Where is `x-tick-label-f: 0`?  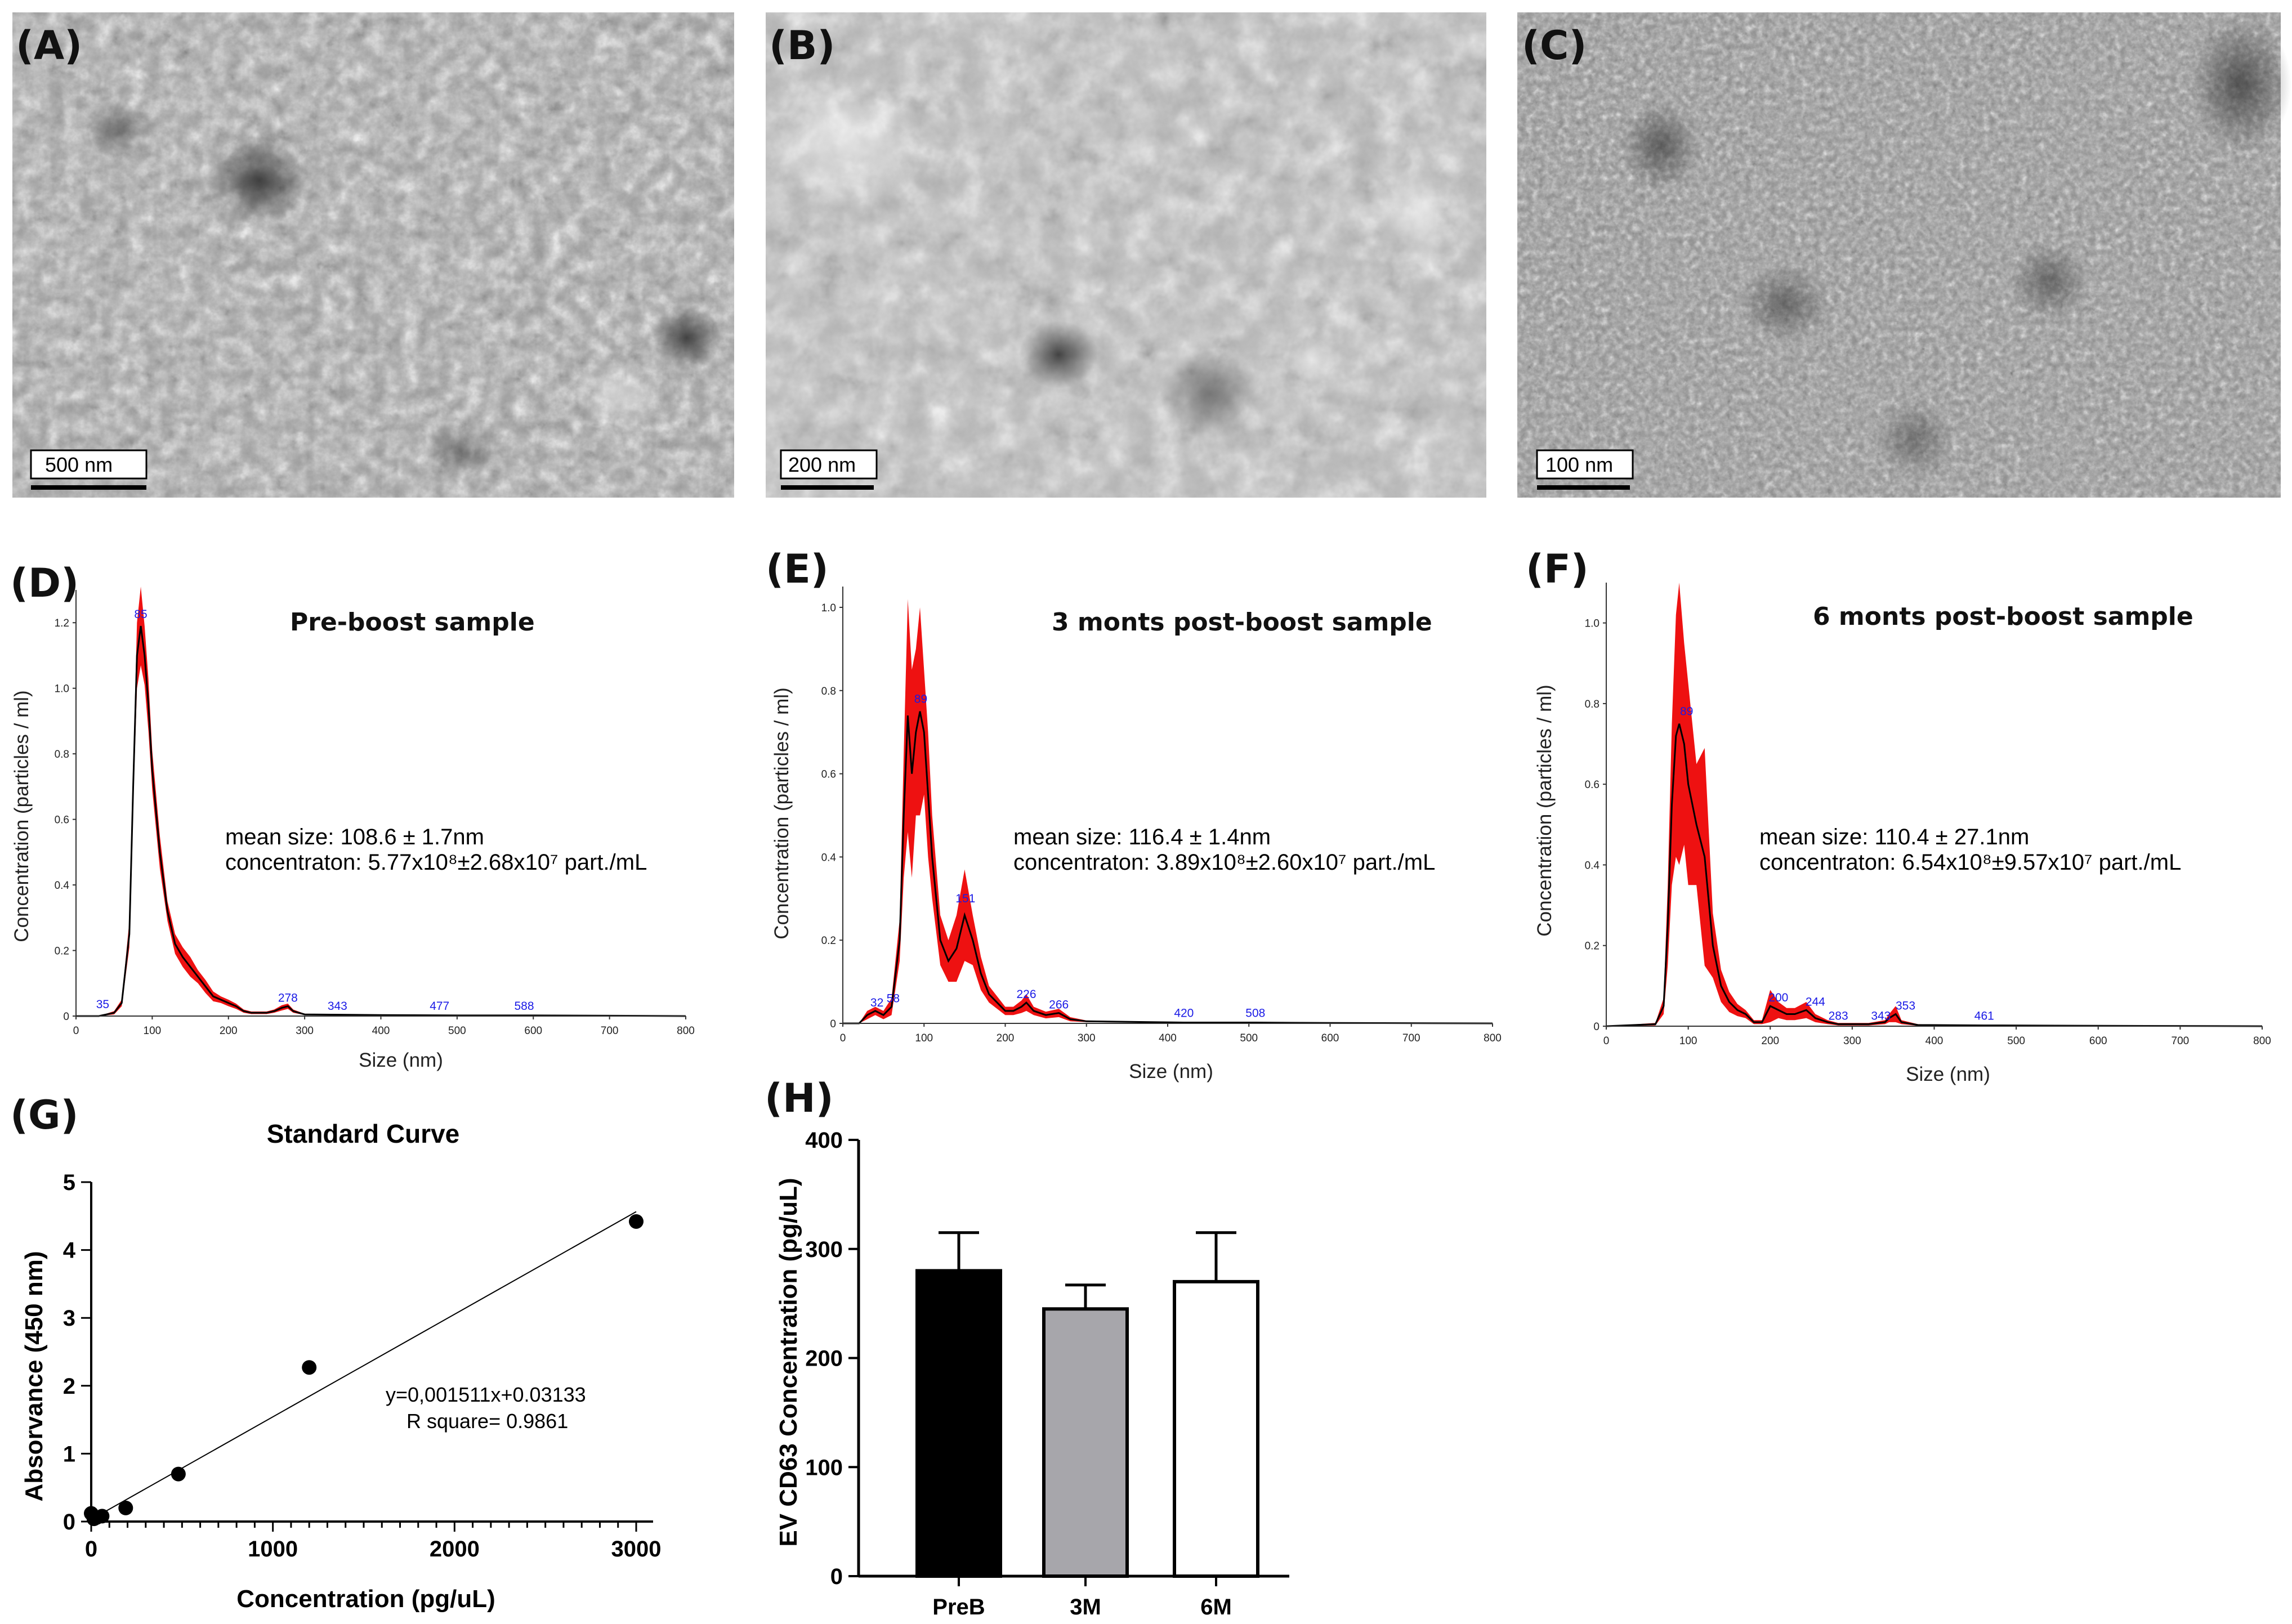 x-tick-label-f: 0 is located at coordinates (1606, 1041).